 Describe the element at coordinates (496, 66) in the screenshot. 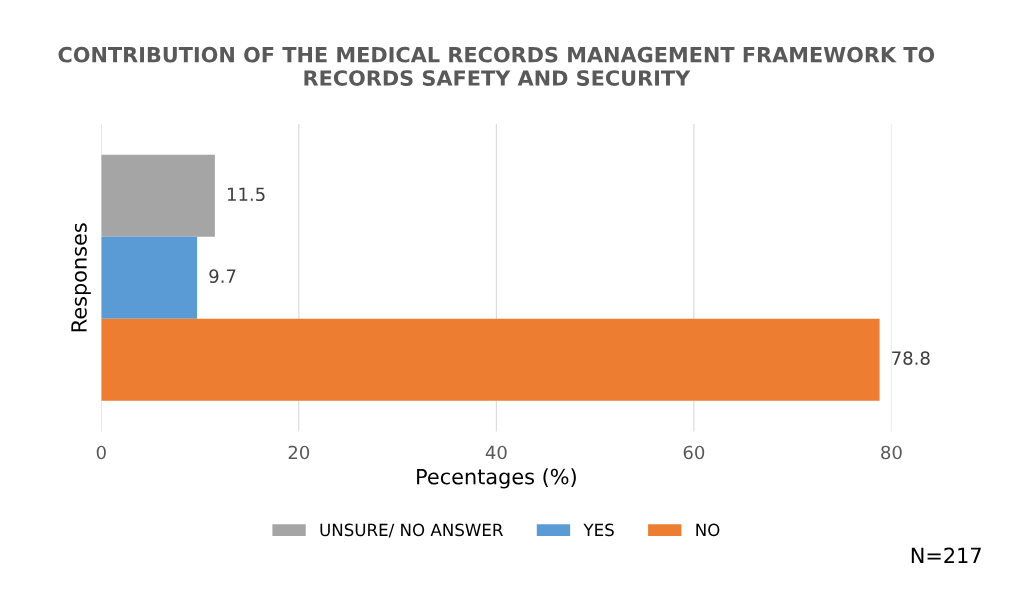

I see `chart-title: CONTRIBUTION OF THE MEDICAL RECORDS MANAGEMENT FRAMEWORK TO RECORDS SAFETY AND SECURITY` at that location.